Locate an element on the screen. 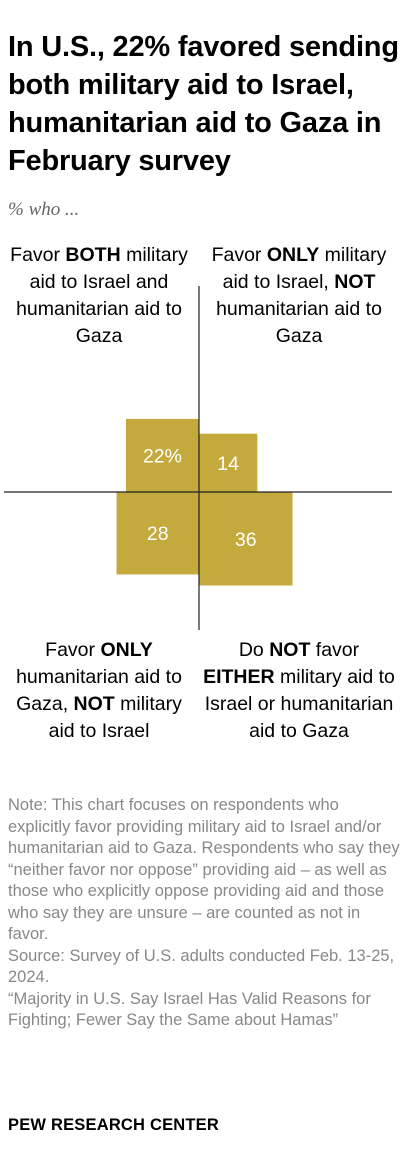  value-label-only-gaza: 28 is located at coordinates (158, 534).